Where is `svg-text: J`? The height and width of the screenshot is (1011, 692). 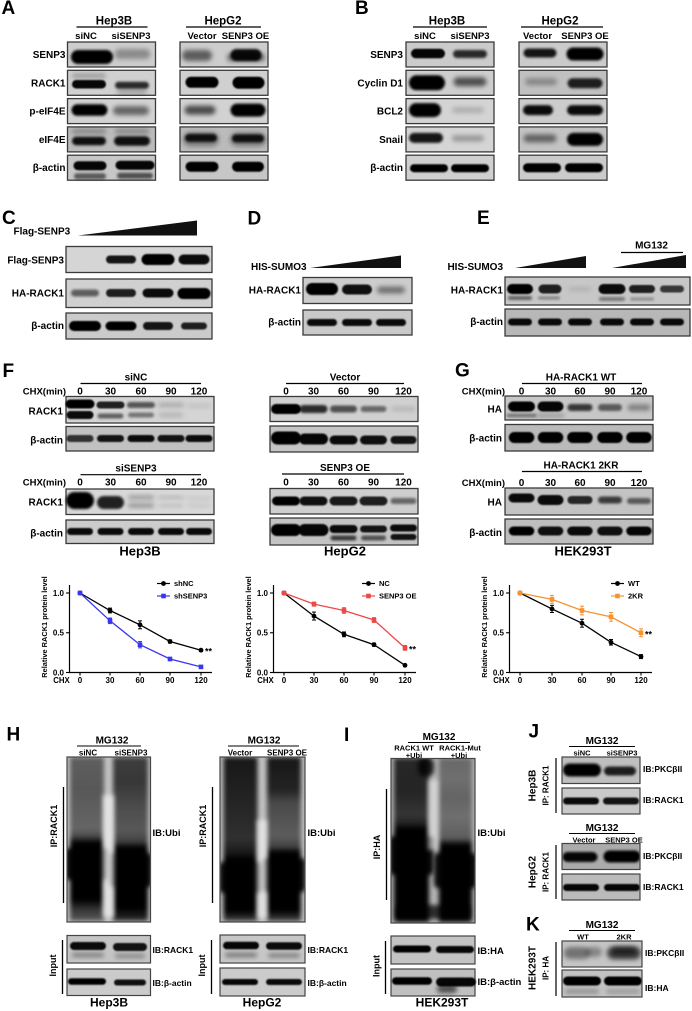 svg-text: J is located at coordinates (534, 732).